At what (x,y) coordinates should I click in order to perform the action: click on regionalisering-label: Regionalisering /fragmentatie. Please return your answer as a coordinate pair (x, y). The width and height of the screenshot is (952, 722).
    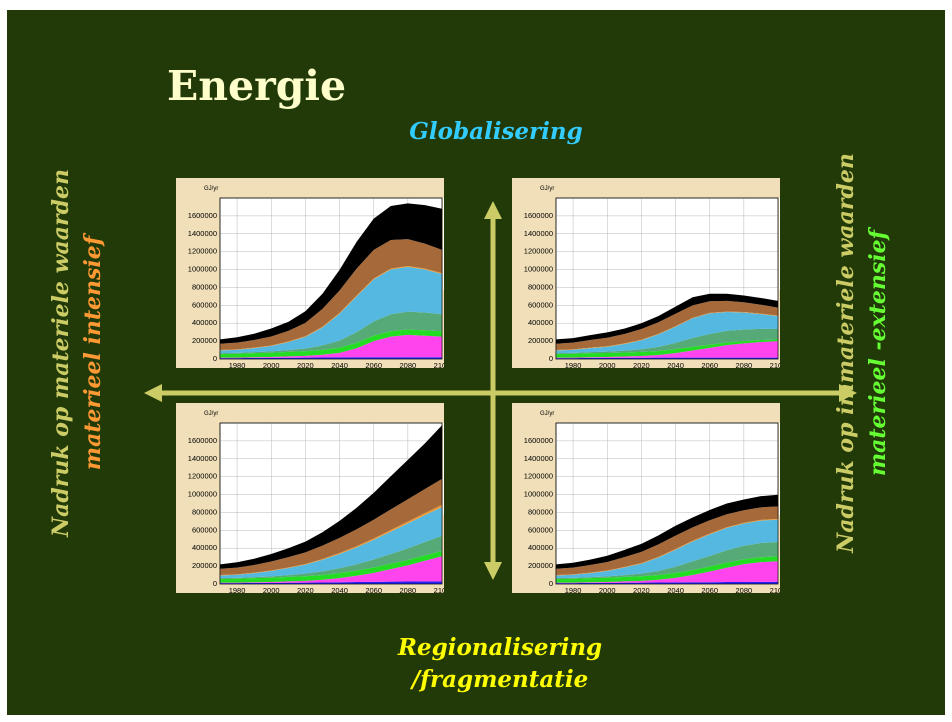
    Looking at the image, I should click on (500, 664).